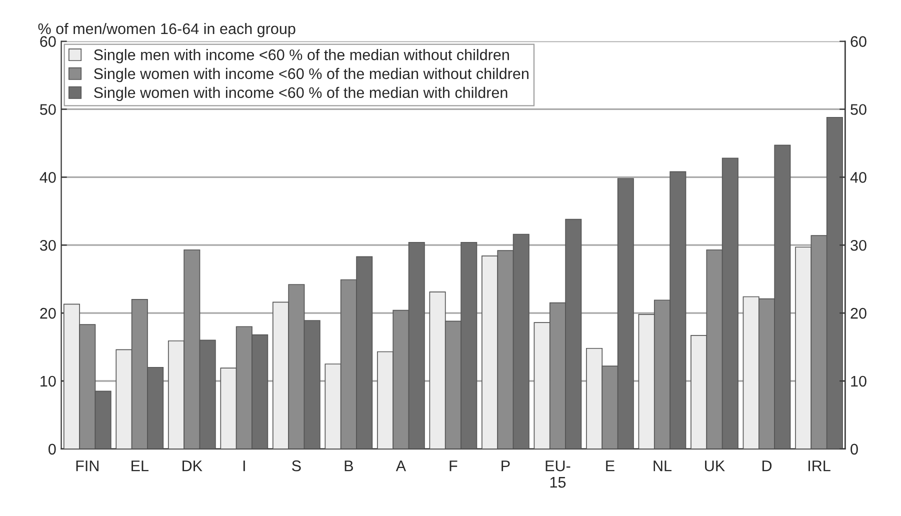 This screenshot has width=901, height=516. What do you see at coordinates (140, 466) in the screenshot?
I see `x-tick-label: EL` at bounding box center [140, 466].